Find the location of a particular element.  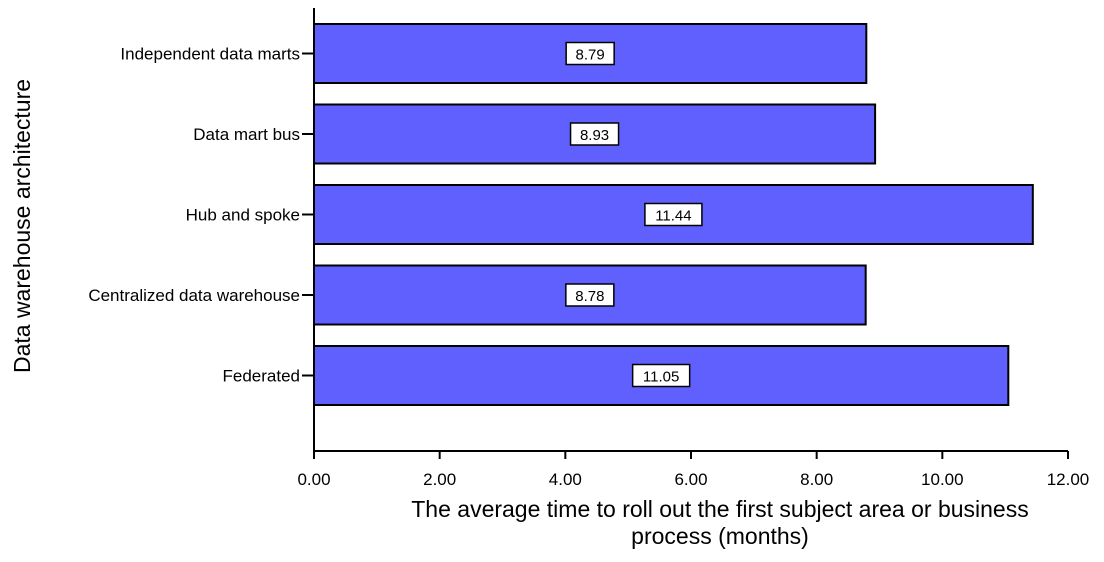

data-label: 8.93 is located at coordinates (594, 135).